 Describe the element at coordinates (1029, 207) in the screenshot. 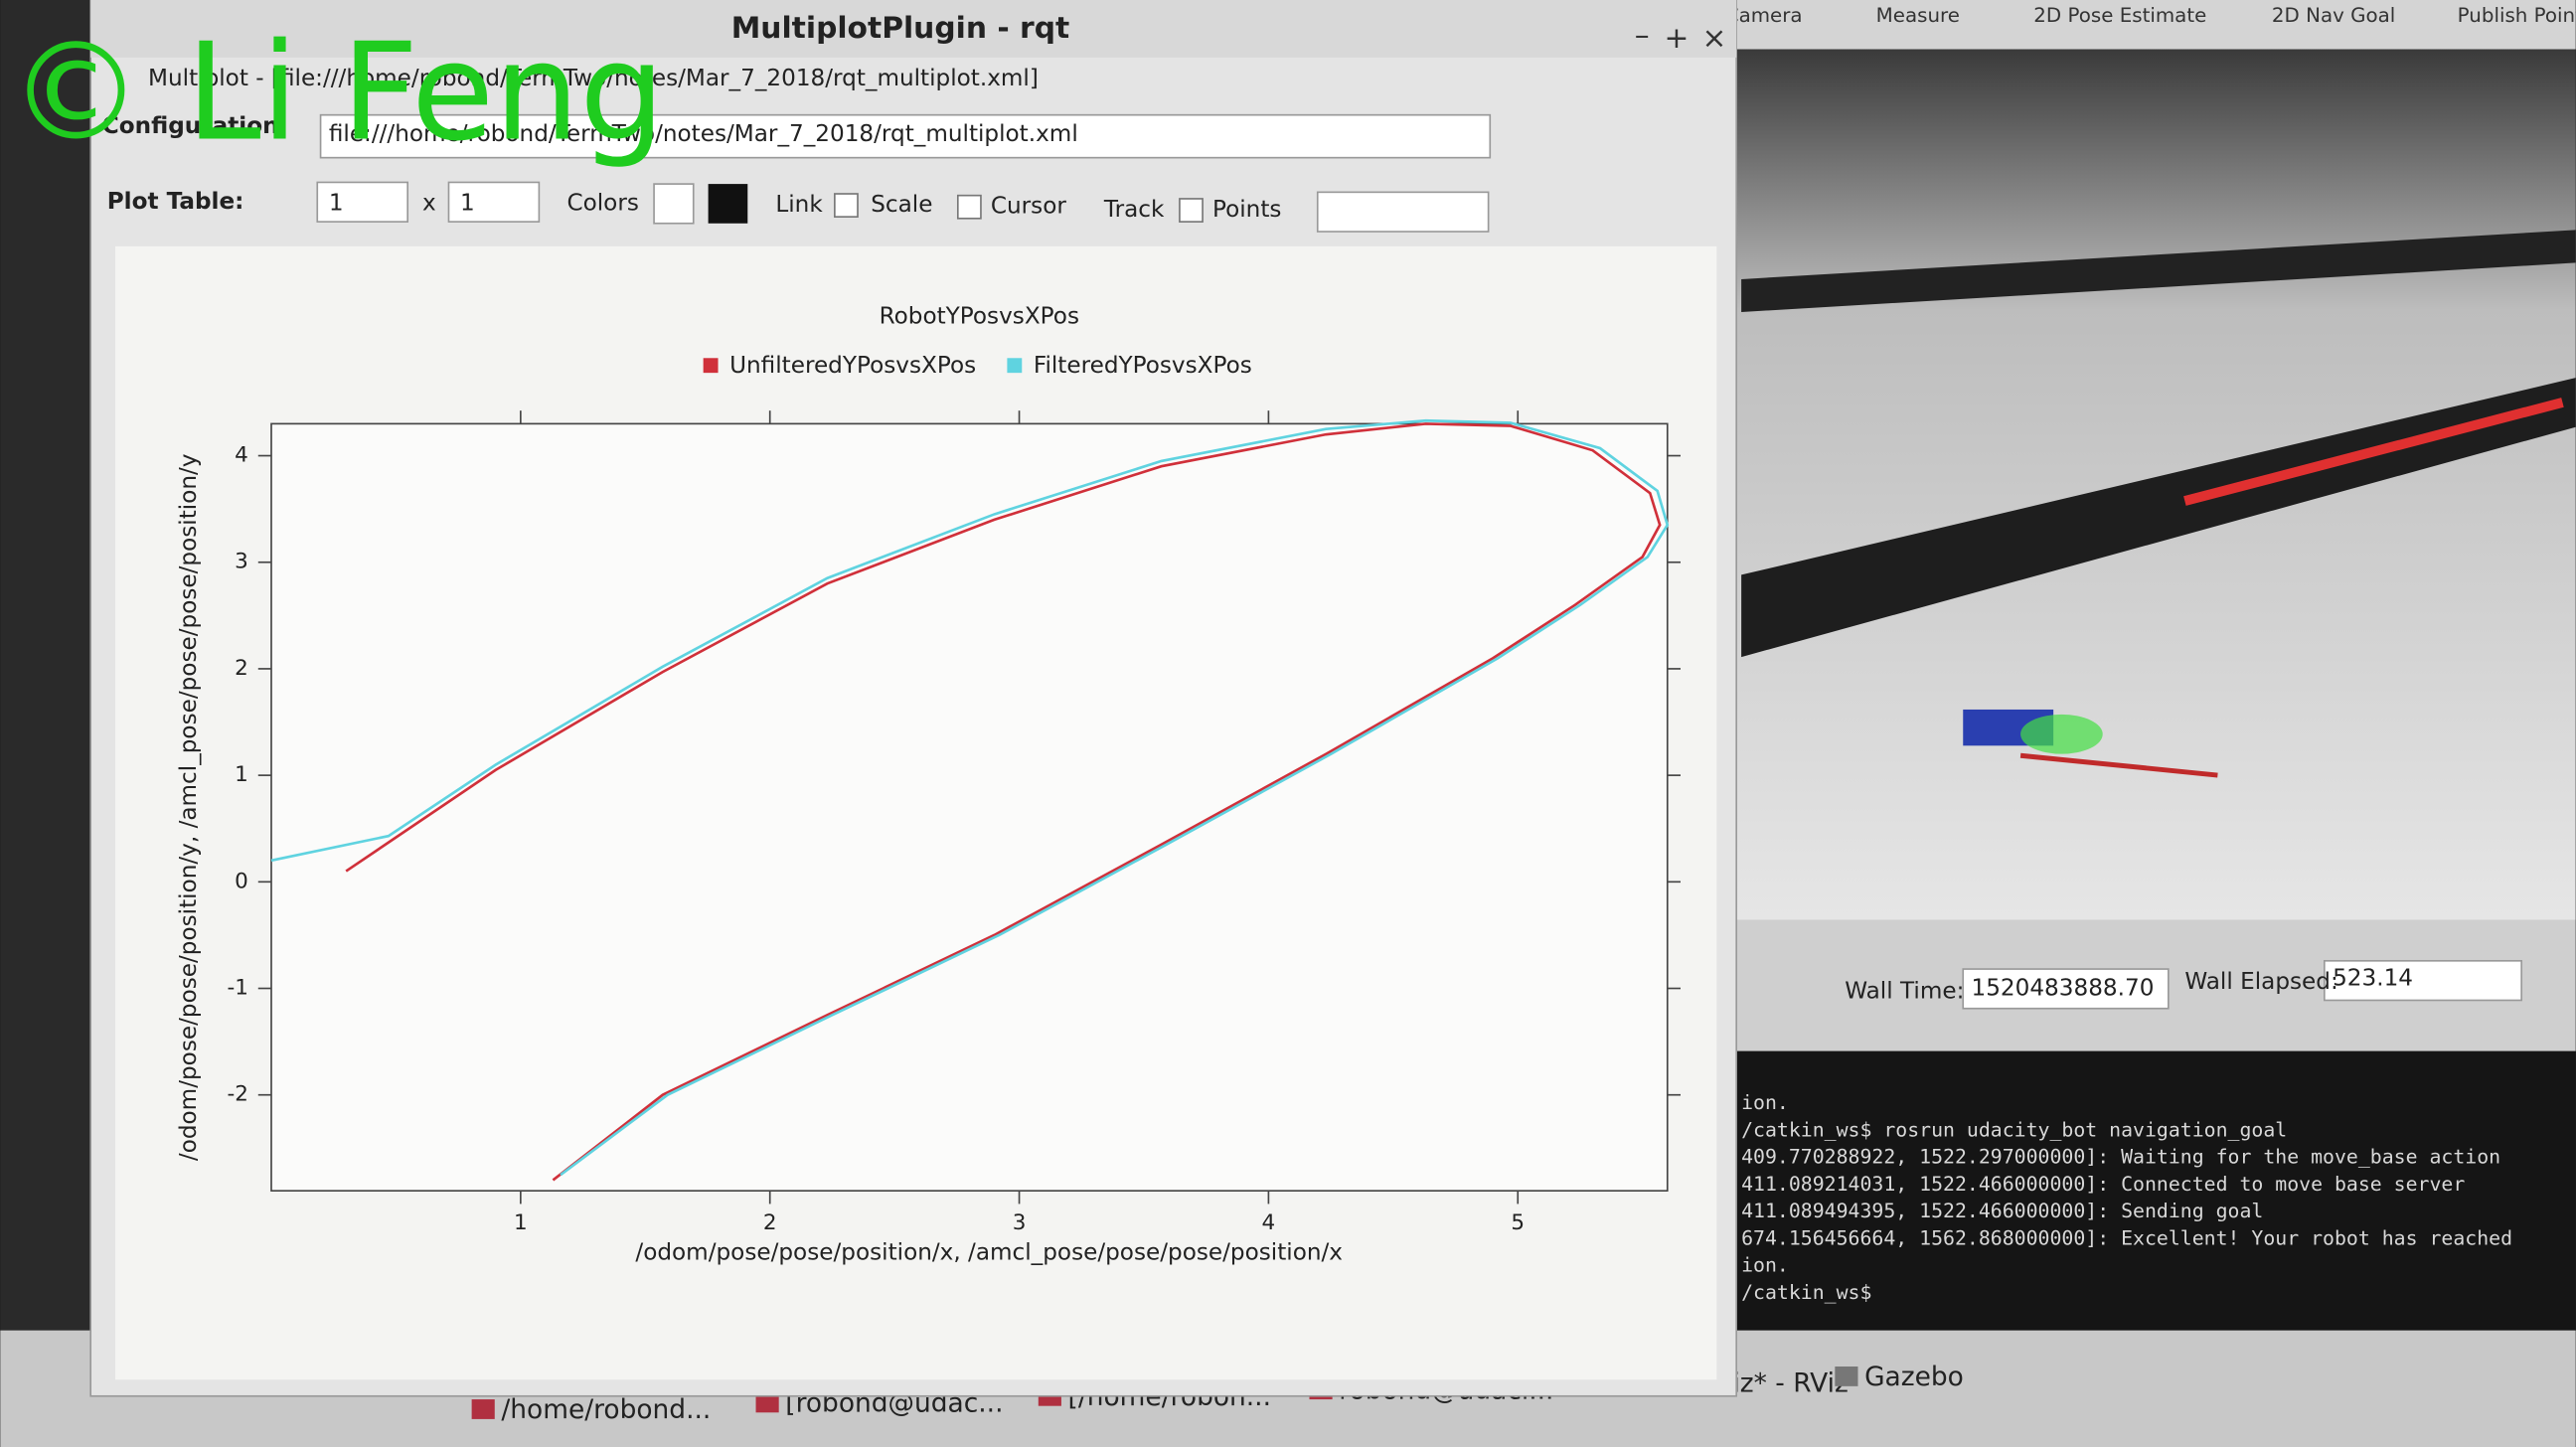

I see `cursor-label: Cursor` at that location.